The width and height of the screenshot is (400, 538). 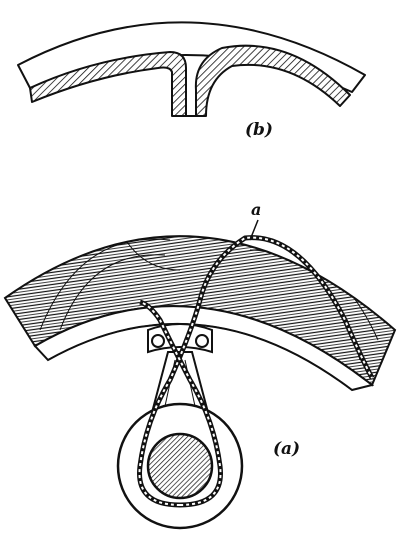 What do you see at coordinates (180, 466) in the screenshot?
I see `axle` at bounding box center [180, 466].